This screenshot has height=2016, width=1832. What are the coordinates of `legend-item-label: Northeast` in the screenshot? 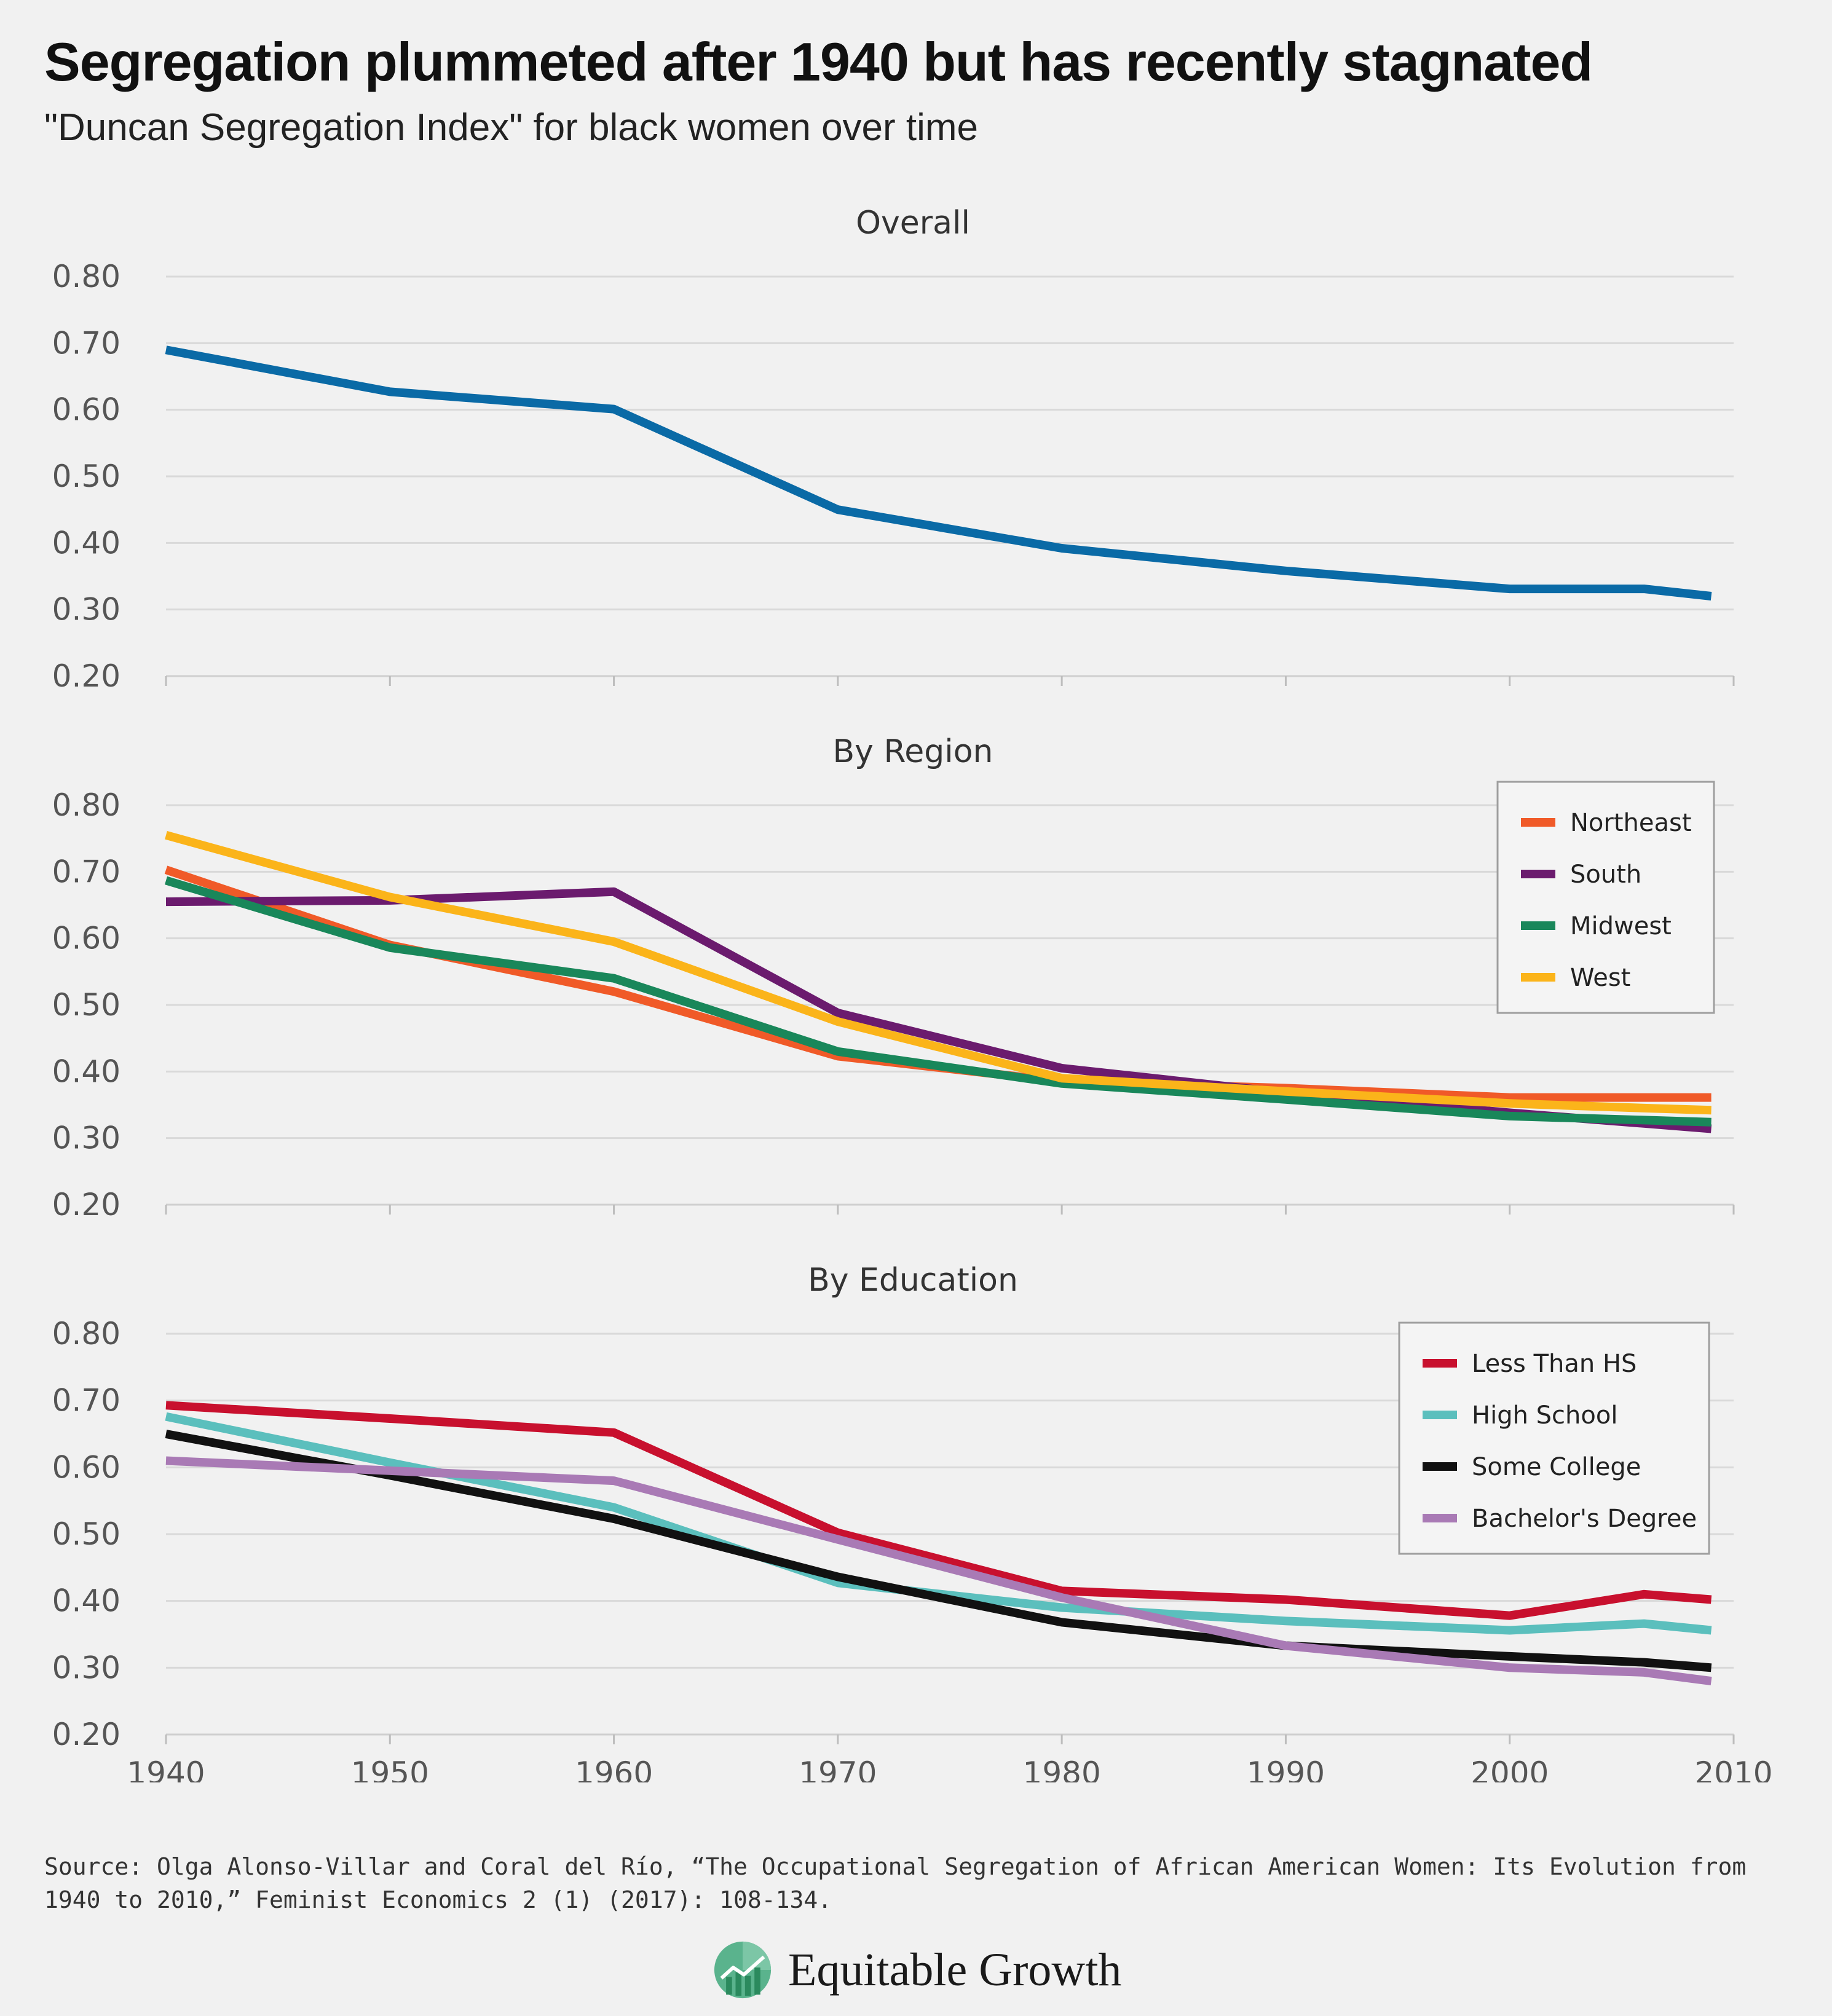 It's located at (1631, 823).